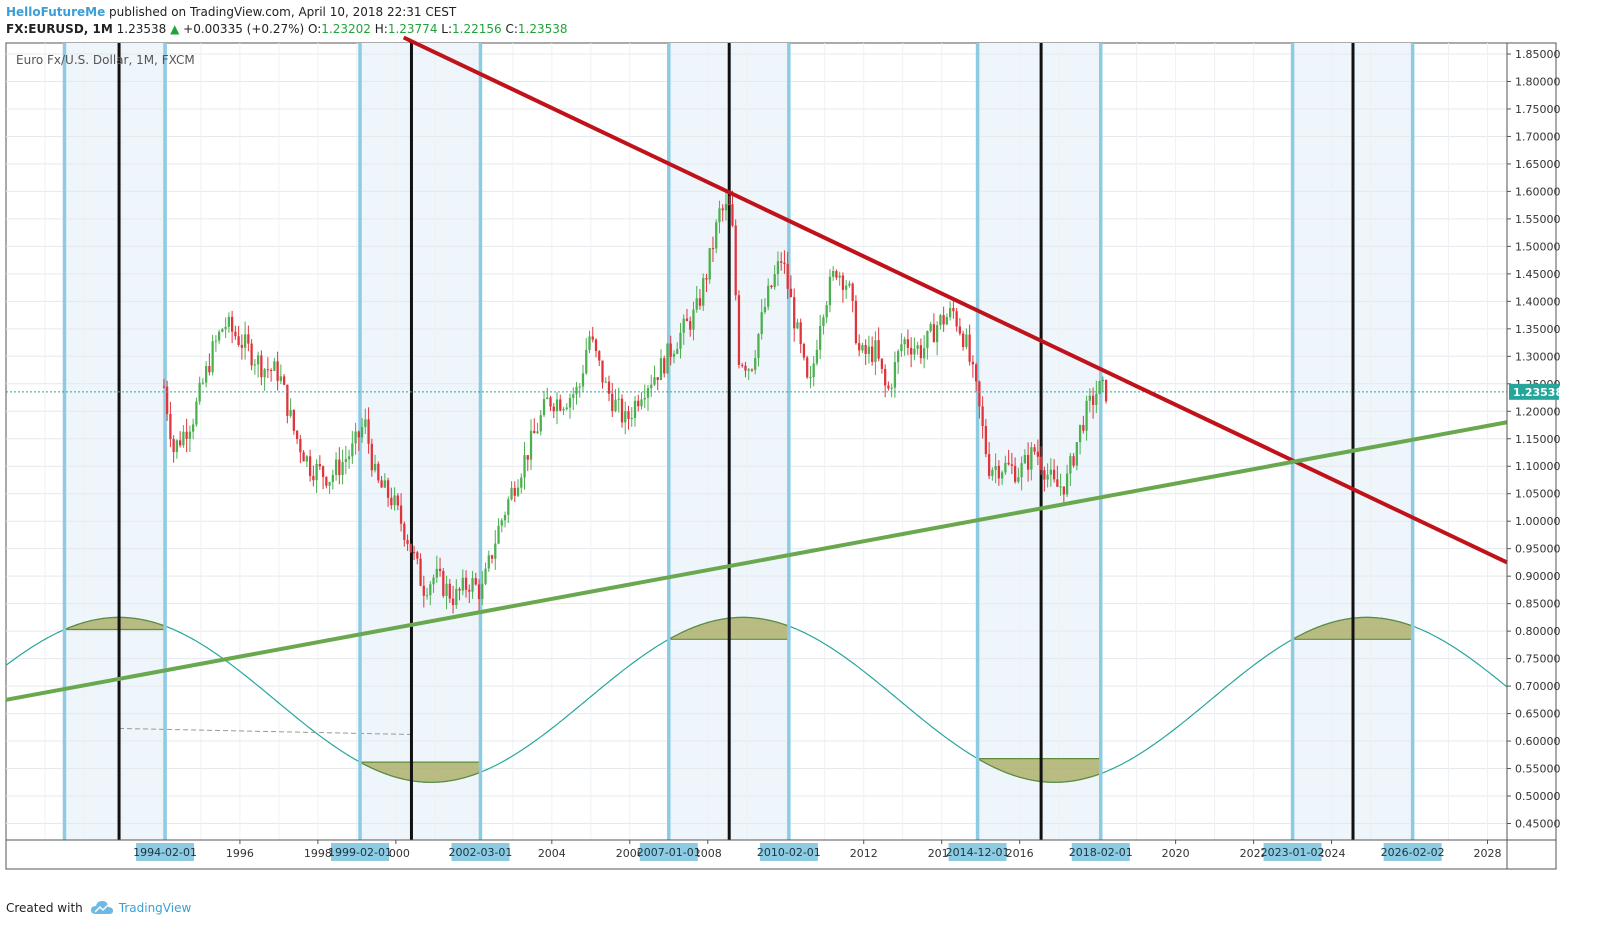 The height and width of the screenshot is (926, 1621). I want to click on cycle-date-label: 1999-02-01, so click(360, 852).